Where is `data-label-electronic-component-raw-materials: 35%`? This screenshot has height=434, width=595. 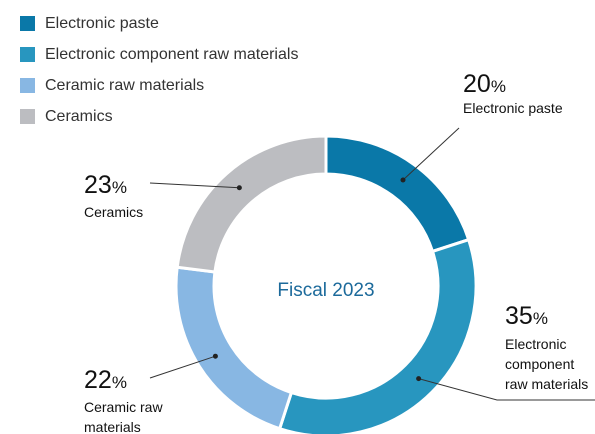
data-label-electronic-component-raw-materials: 35% is located at coordinates (526, 316).